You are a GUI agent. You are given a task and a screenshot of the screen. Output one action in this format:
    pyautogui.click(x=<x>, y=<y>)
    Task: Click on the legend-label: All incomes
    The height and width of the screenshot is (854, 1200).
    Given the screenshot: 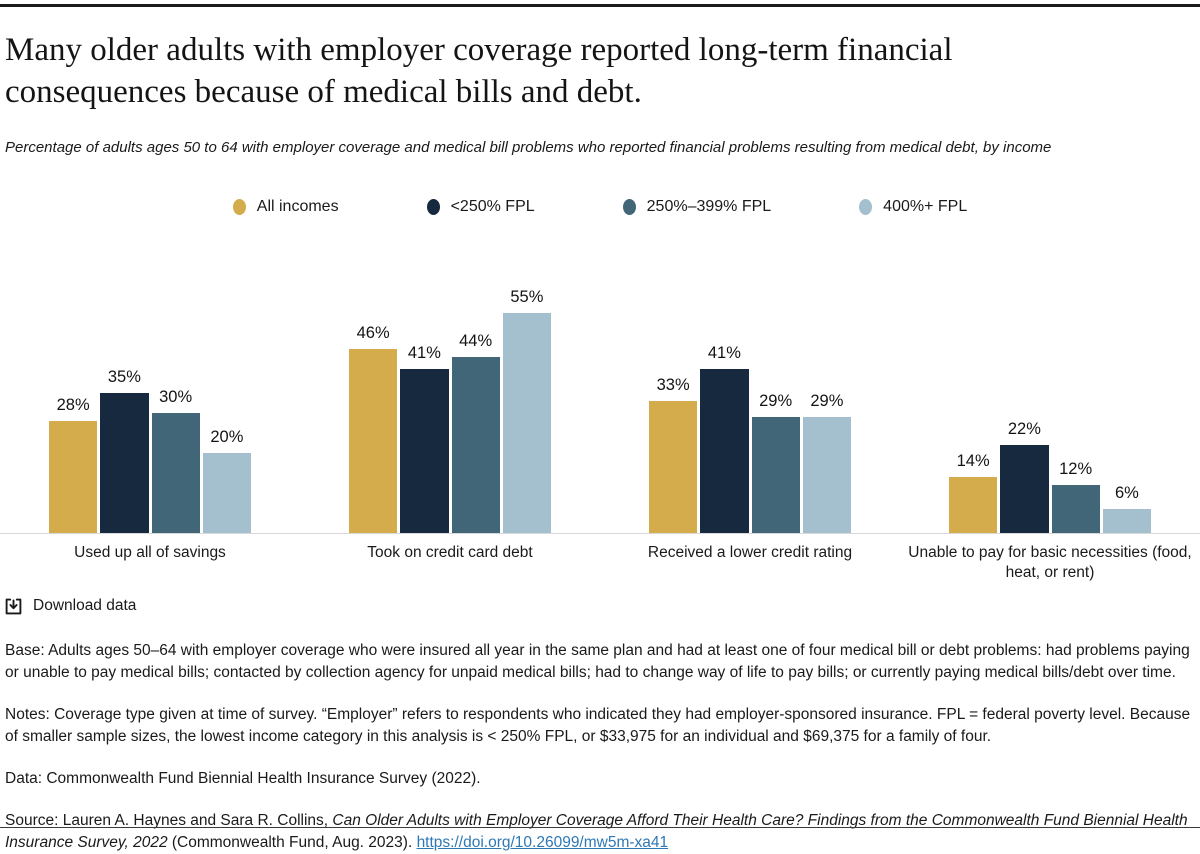 What is the action you would take?
    pyautogui.click(x=297, y=207)
    